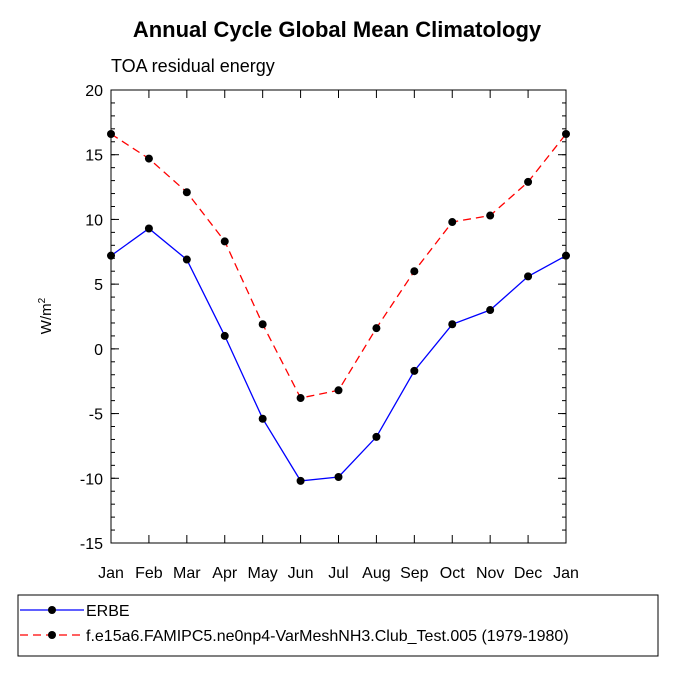  Describe the element at coordinates (98, 285) in the screenshot. I see `y-tick-label: 5` at that location.